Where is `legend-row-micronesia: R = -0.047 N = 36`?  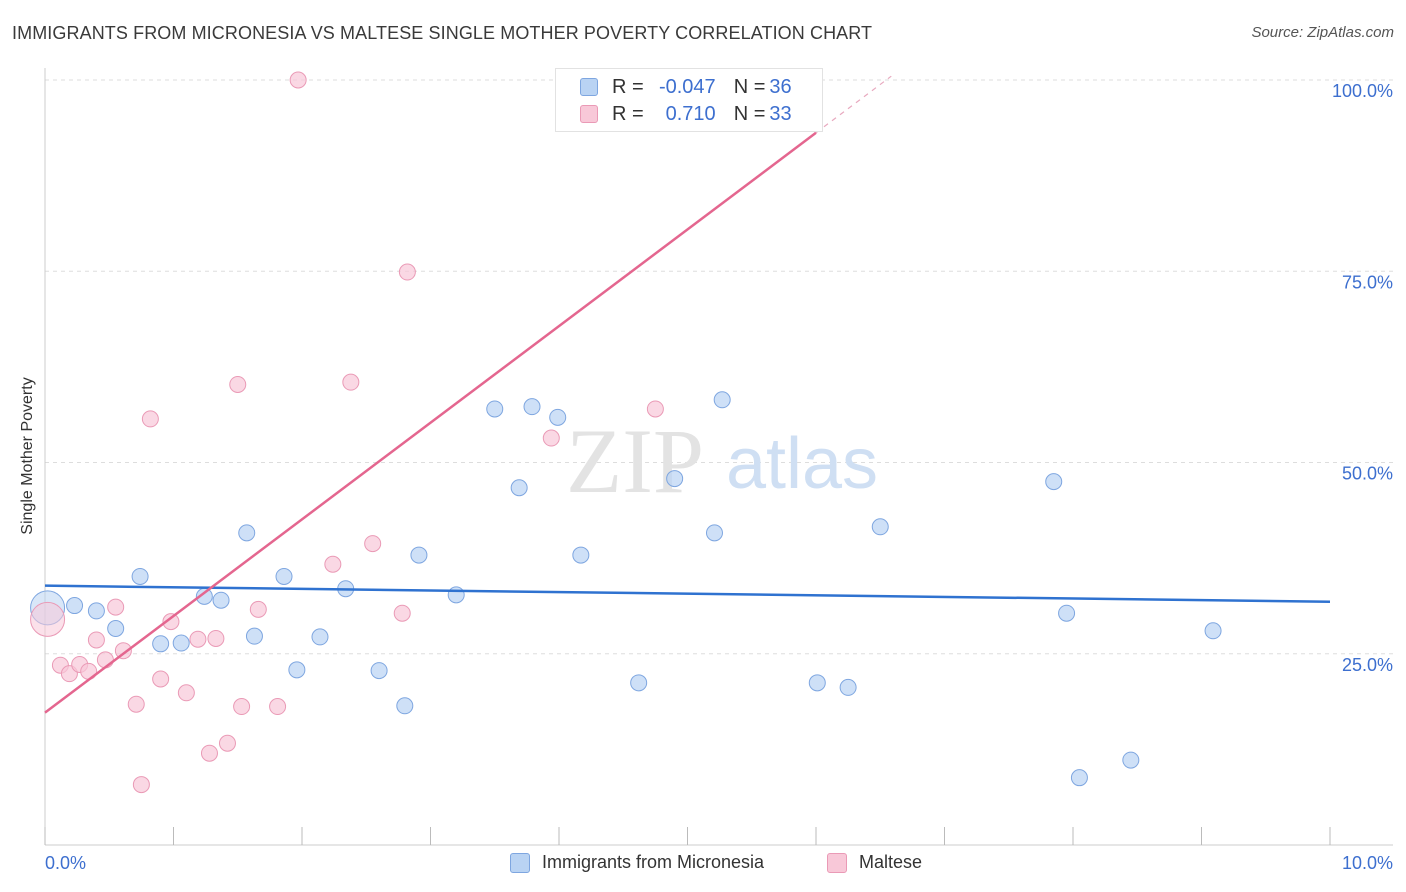
legend-row-micronesia: R = -0.047 N = 36 is located at coordinates (689, 87).